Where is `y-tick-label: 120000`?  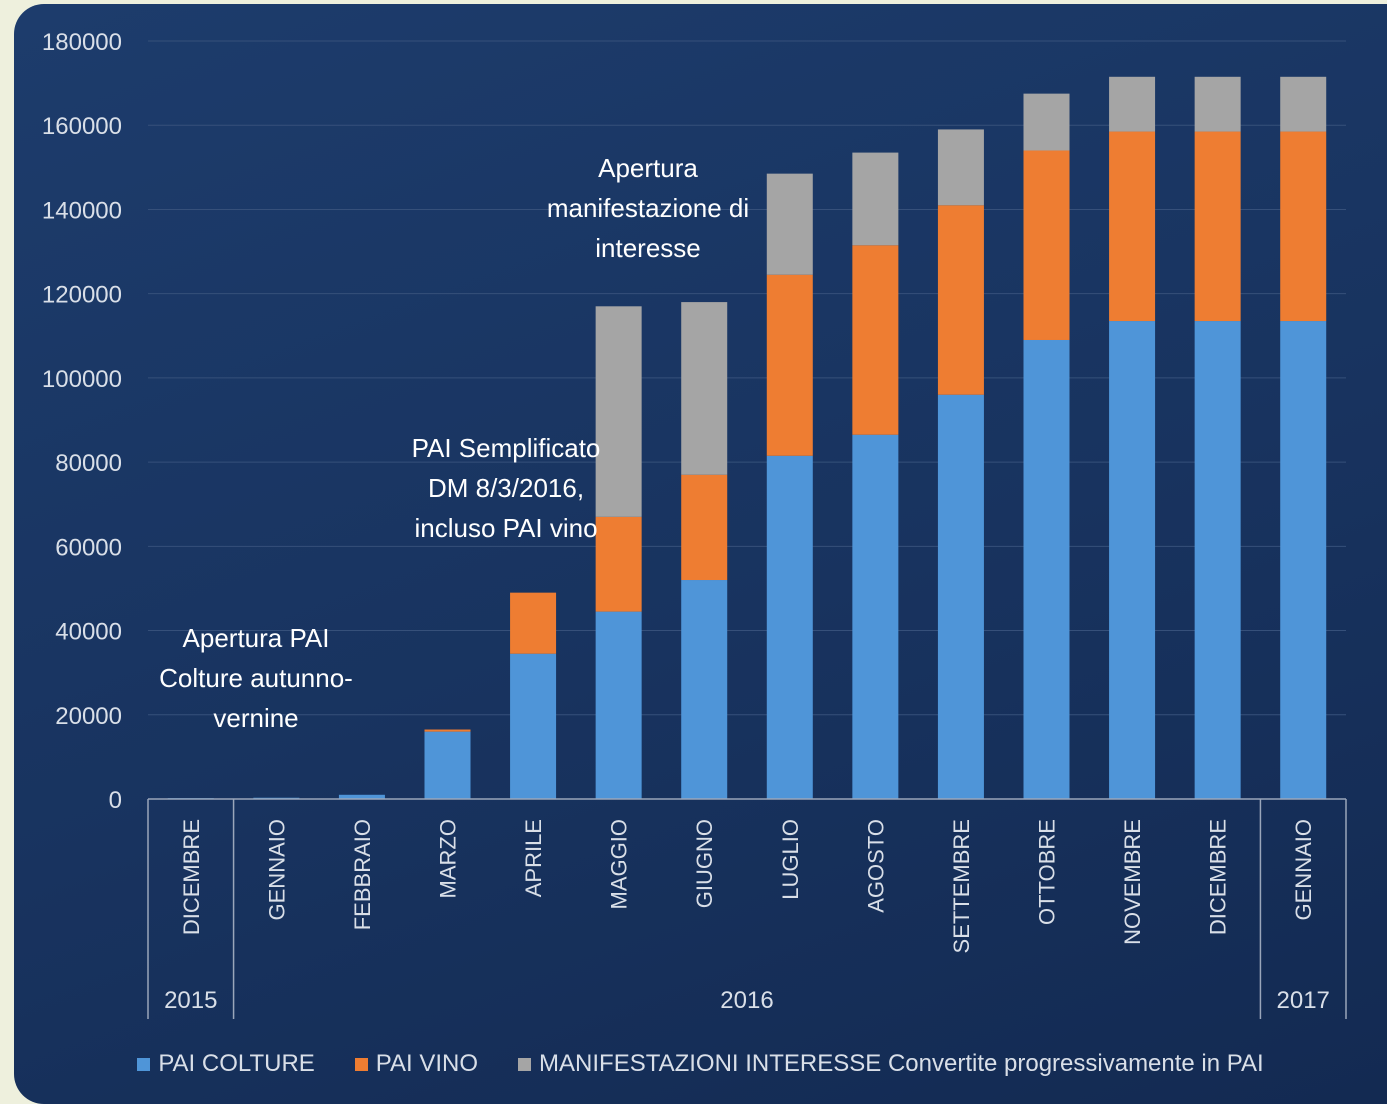
y-tick-label: 120000 is located at coordinates (82, 295).